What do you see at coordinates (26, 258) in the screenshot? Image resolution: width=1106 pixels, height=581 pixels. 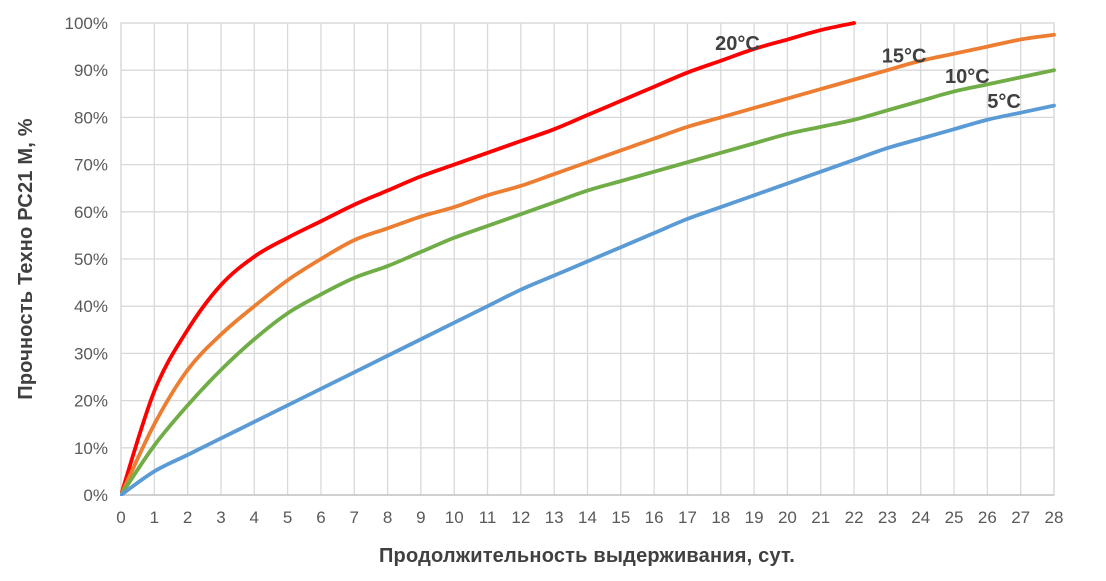 I see `y-axis-title: Прочность Техно РС21 М, %` at bounding box center [26, 258].